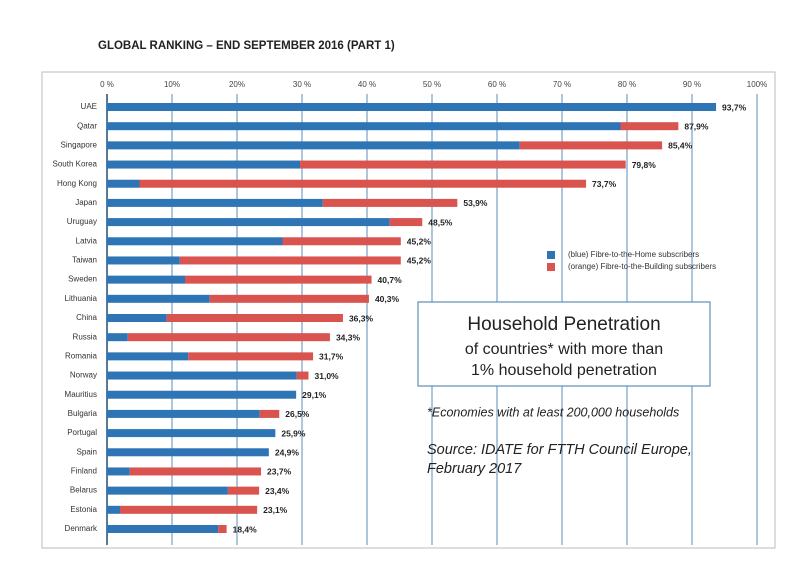  Describe the element at coordinates (83, 375) in the screenshot. I see `y-tick-label: Norway` at that location.